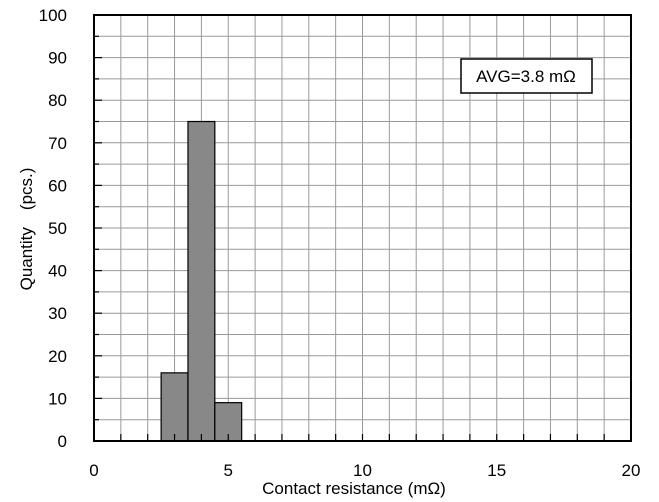  I want to click on x-tick-label: 20, so click(631, 470).